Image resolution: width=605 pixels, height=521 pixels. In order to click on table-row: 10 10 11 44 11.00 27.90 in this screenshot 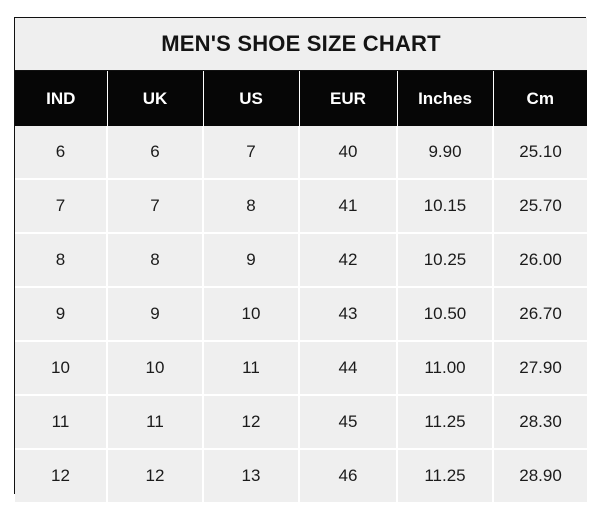, I will do `click(301, 368)`.